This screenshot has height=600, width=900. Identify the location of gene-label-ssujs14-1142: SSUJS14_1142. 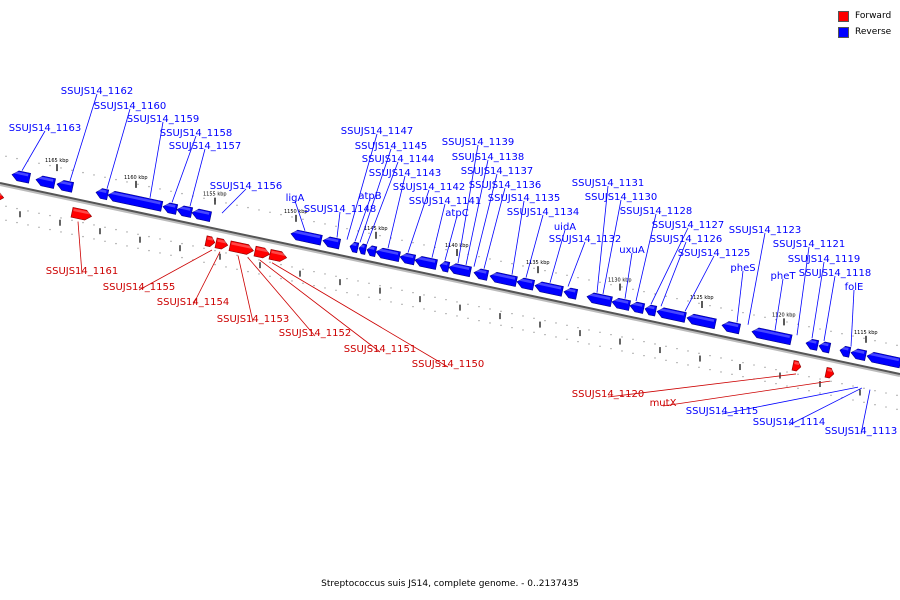
(429, 187).